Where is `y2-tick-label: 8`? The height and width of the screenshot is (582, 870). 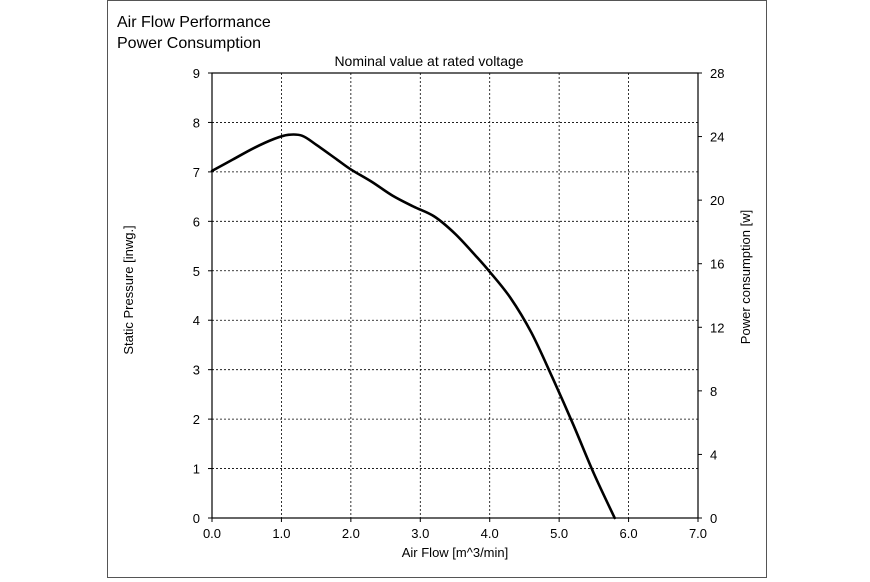
y2-tick-label: 8 is located at coordinates (713, 391).